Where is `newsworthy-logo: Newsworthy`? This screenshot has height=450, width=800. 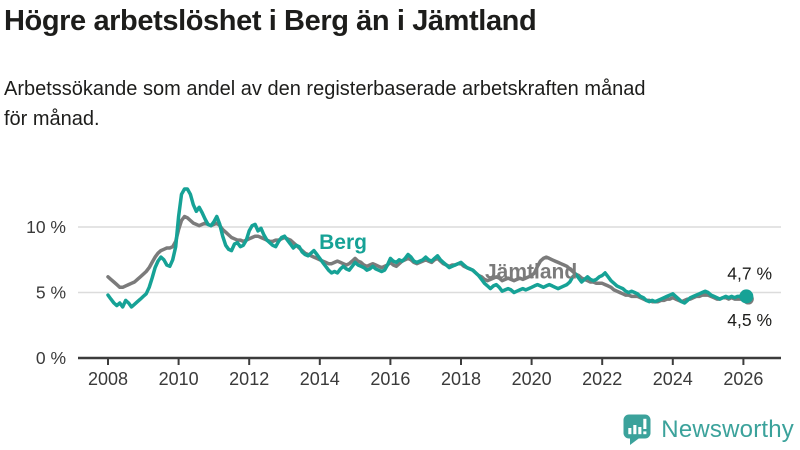
newsworthy-logo: Newsworthy is located at coordinates (708, 429).